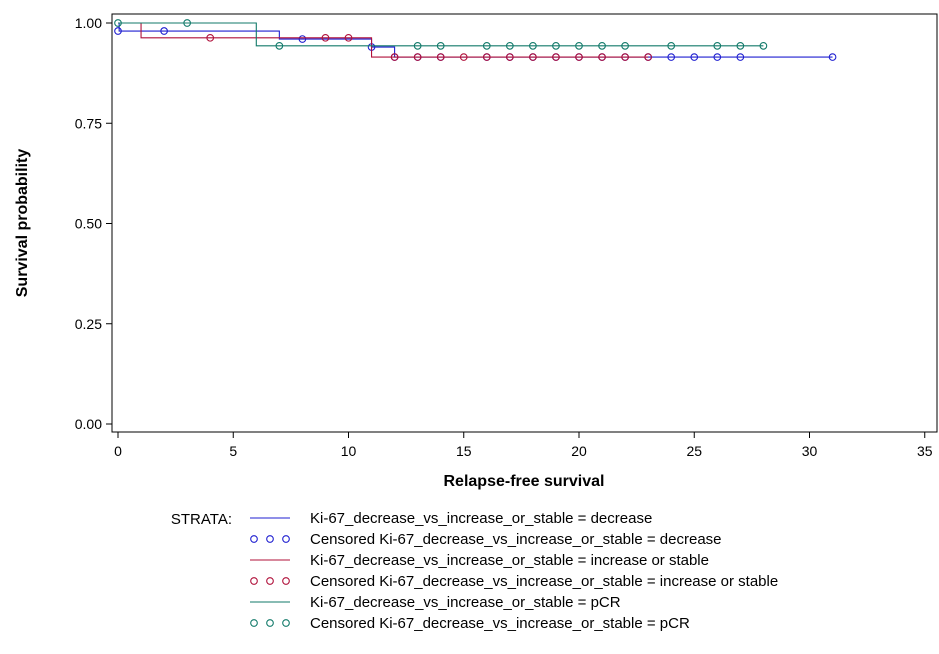 The image size is (939, 654). What do you see at coordinates (233, 451) in the screenshot?
I see `x-tick-label: 5` at bounding box center [233, 451].